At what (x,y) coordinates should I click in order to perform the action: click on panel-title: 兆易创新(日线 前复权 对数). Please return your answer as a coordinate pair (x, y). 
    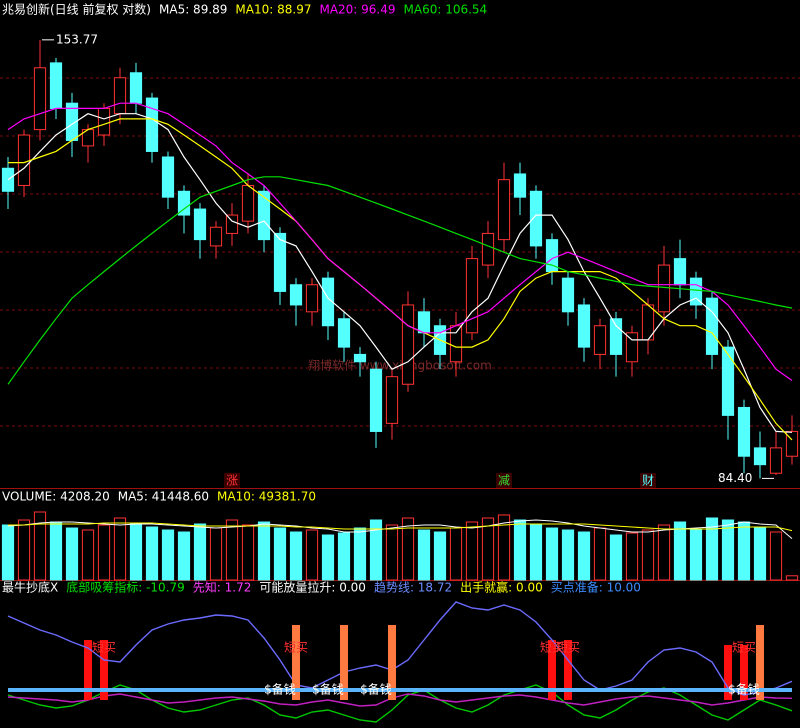
    Looking at the image, I should click on (76, 9).